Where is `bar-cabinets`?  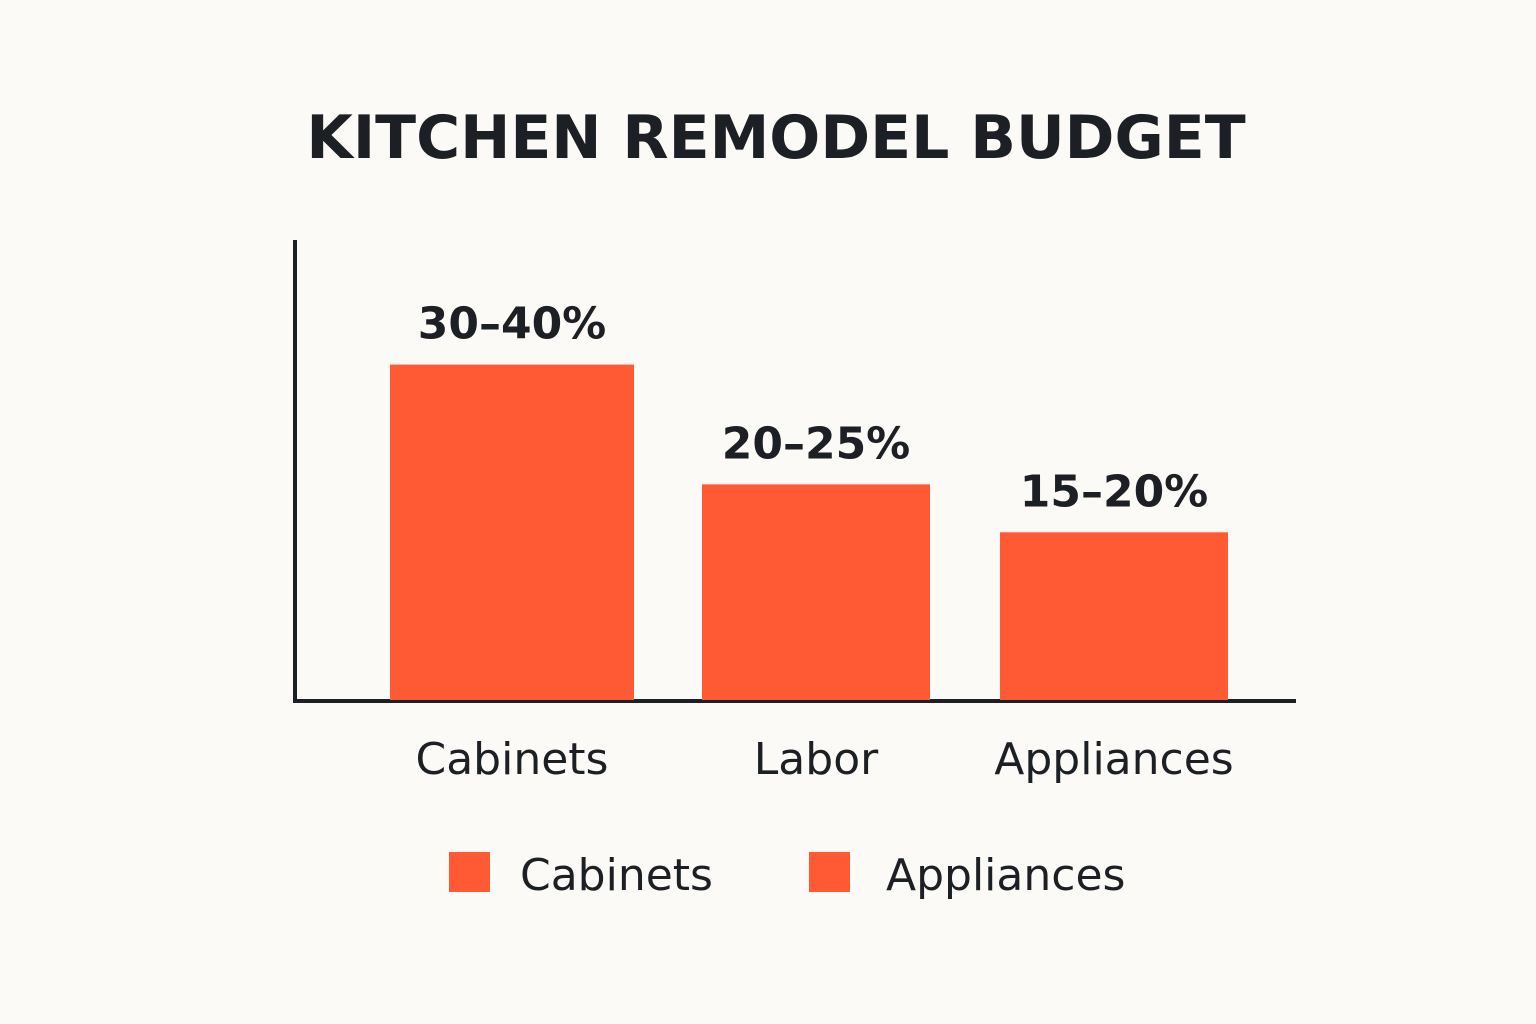
bar-cabinets is located at coordinates (512, 532).